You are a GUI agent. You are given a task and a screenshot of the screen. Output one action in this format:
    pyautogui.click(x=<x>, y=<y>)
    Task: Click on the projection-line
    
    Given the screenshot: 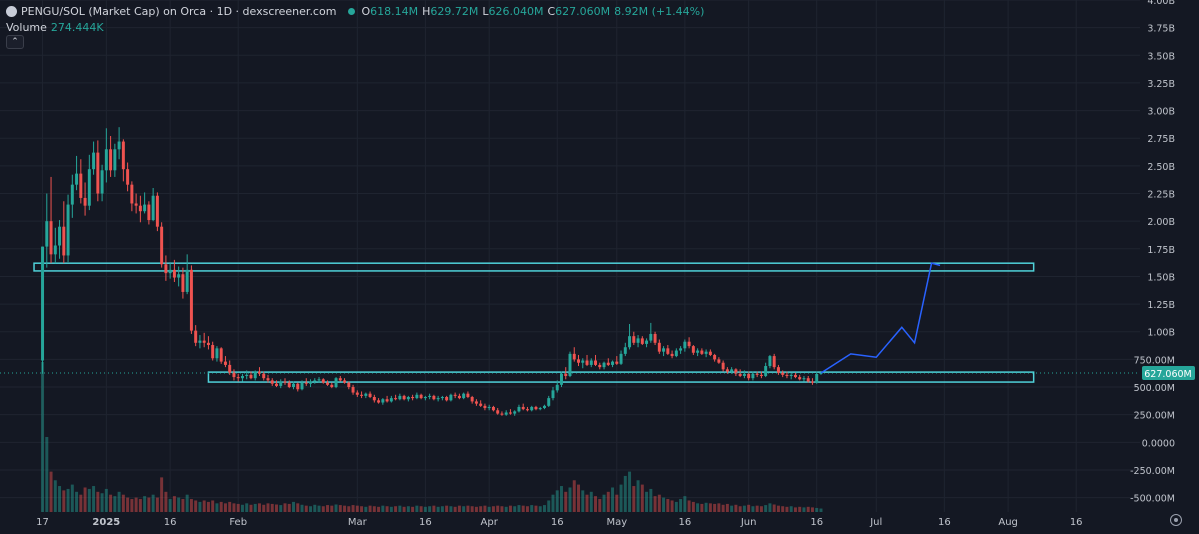 What is the action you would take?
    pyautogui.click(x=880, y=318)
    